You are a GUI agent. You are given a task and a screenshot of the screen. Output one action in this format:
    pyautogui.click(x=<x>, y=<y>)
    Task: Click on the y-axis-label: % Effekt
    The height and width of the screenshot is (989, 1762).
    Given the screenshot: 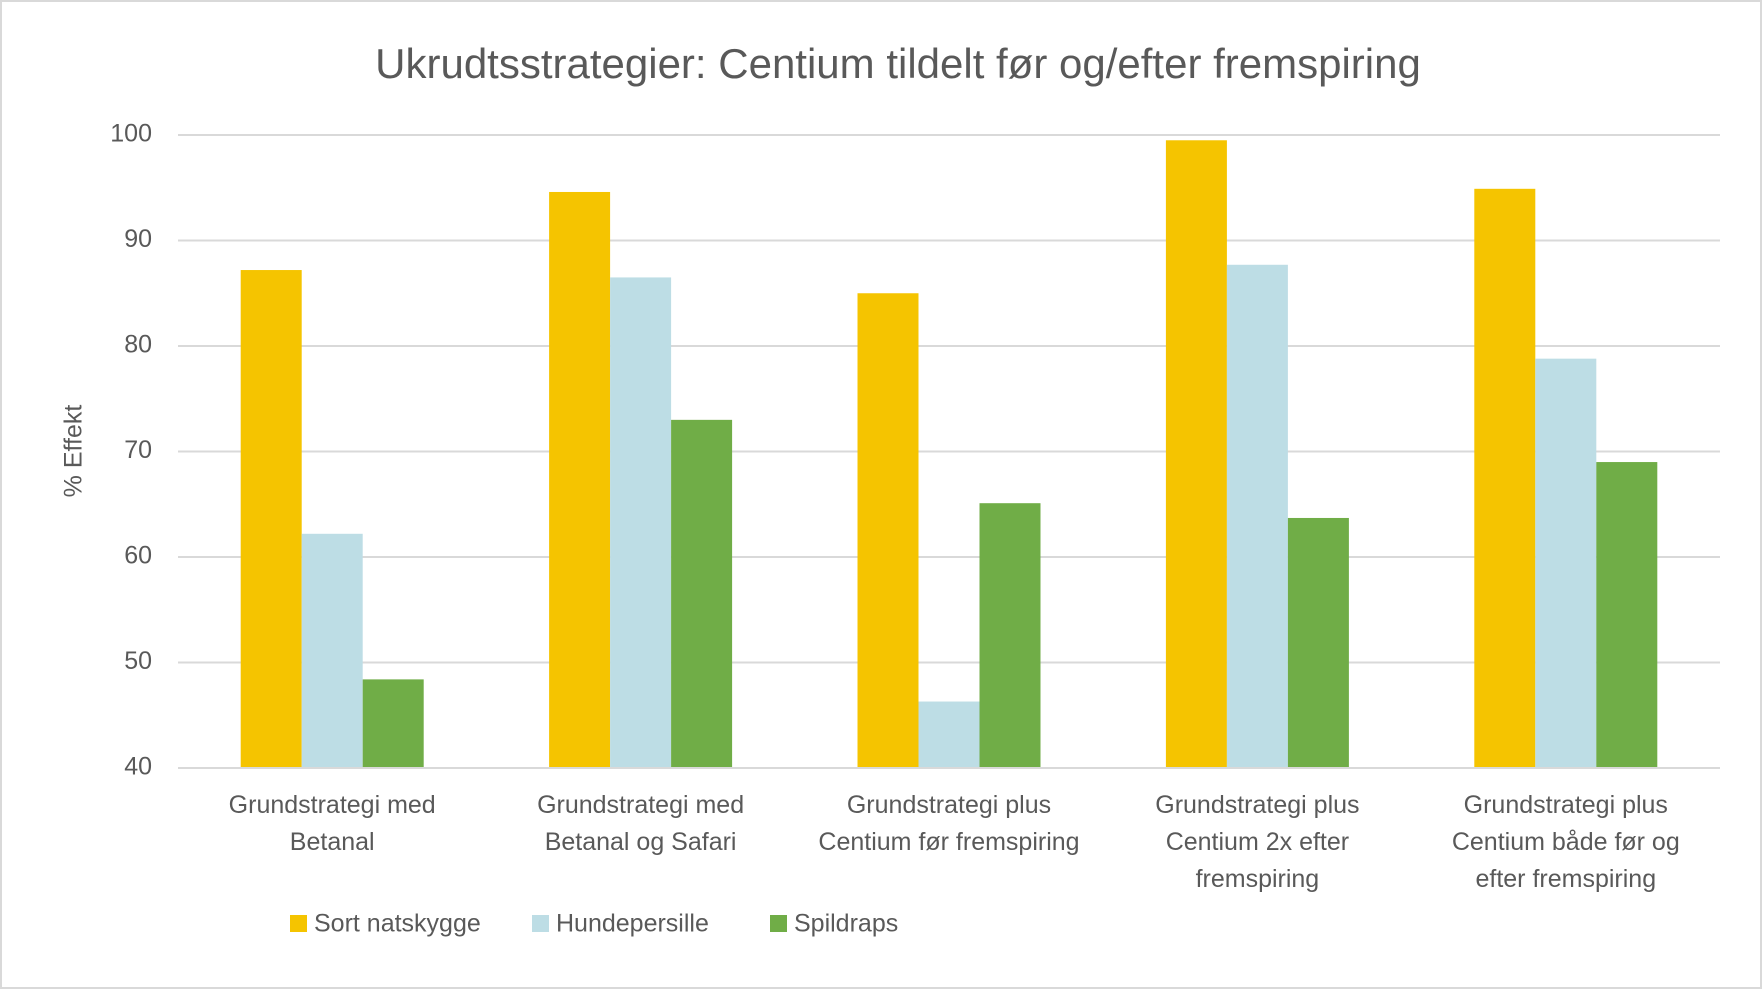 What is the action you would take?
    pyautogui.click(x=74, y=451)
    